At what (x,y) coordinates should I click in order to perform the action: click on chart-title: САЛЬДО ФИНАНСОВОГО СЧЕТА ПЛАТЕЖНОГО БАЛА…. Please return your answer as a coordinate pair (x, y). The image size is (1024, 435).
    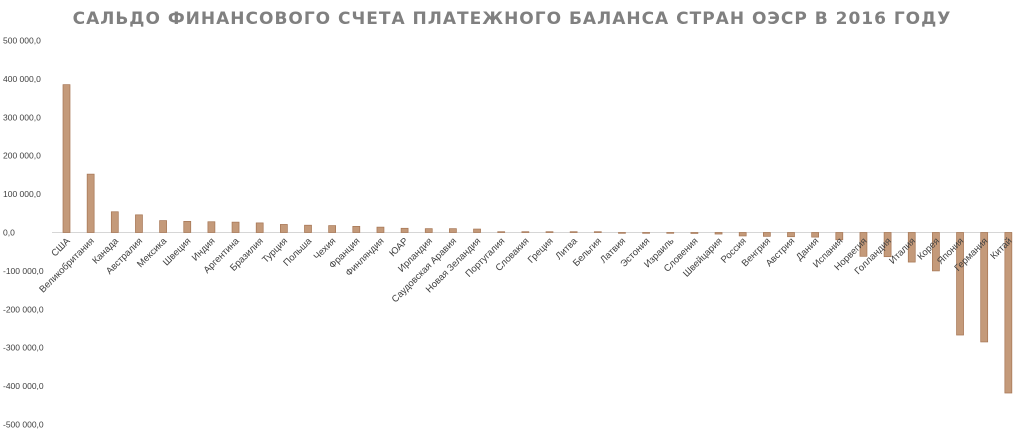
    Looking at the image, I should click on (512, 19).